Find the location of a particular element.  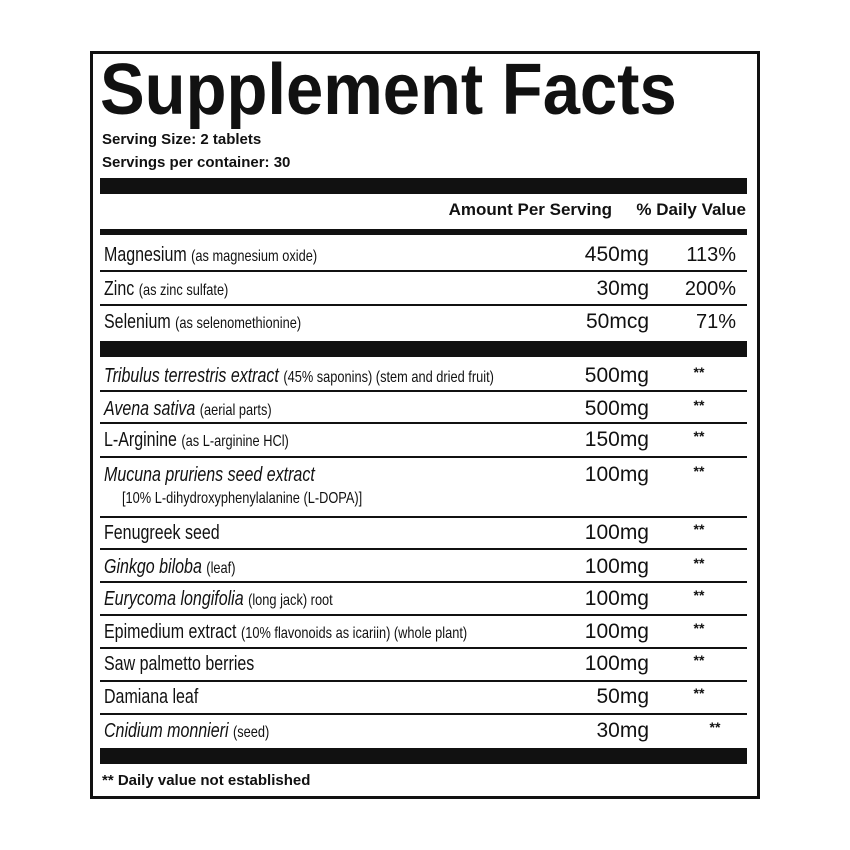

ingredient-label: Cnidium monnieri (seed) is located at coordinates (186, 732).